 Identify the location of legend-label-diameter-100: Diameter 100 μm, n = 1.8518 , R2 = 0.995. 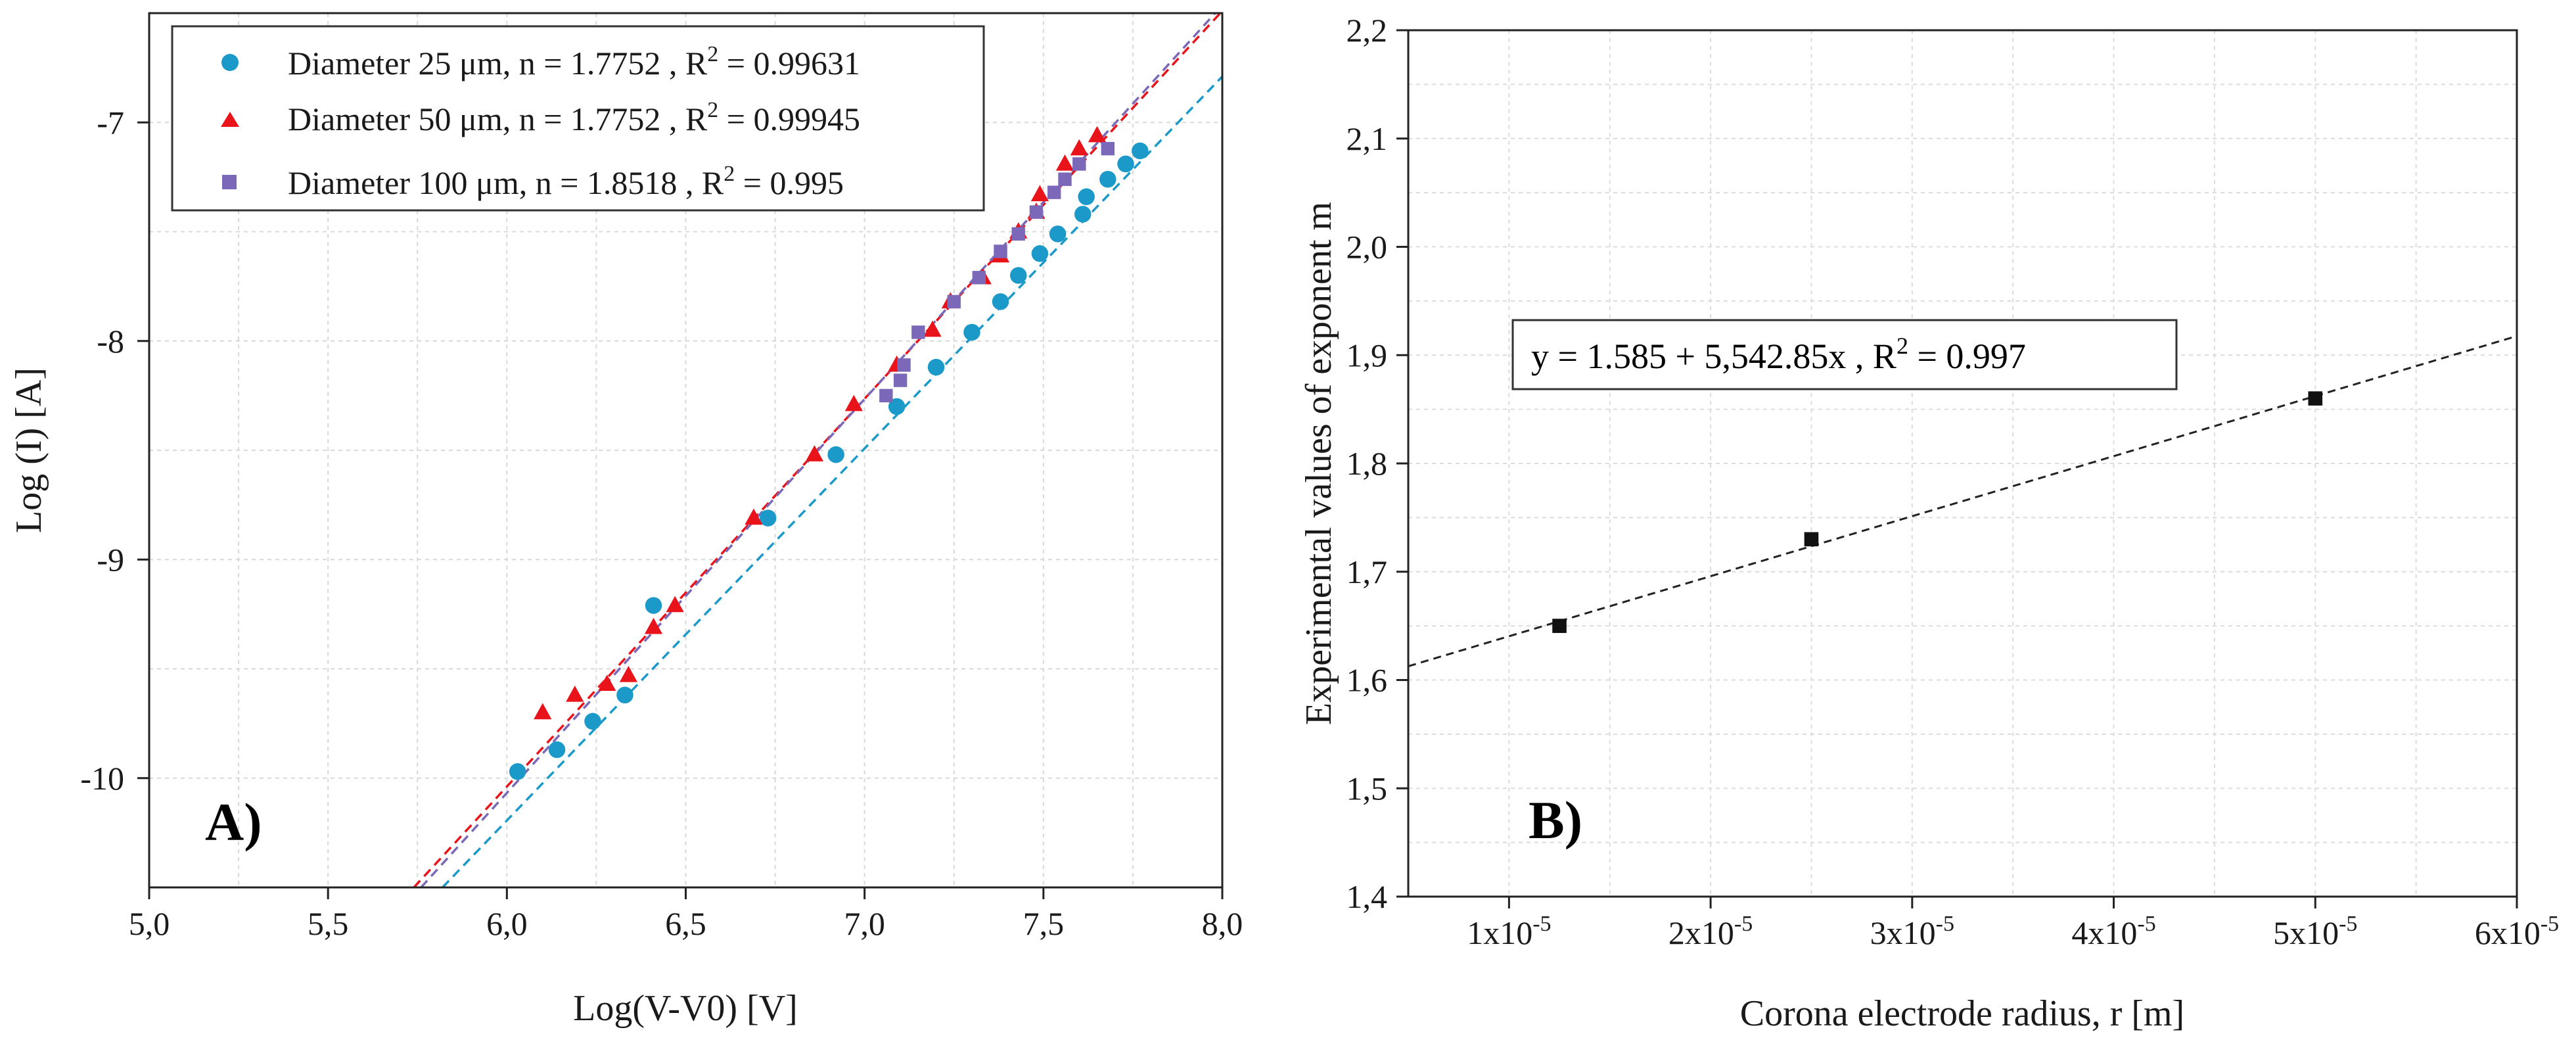
(566, 181).